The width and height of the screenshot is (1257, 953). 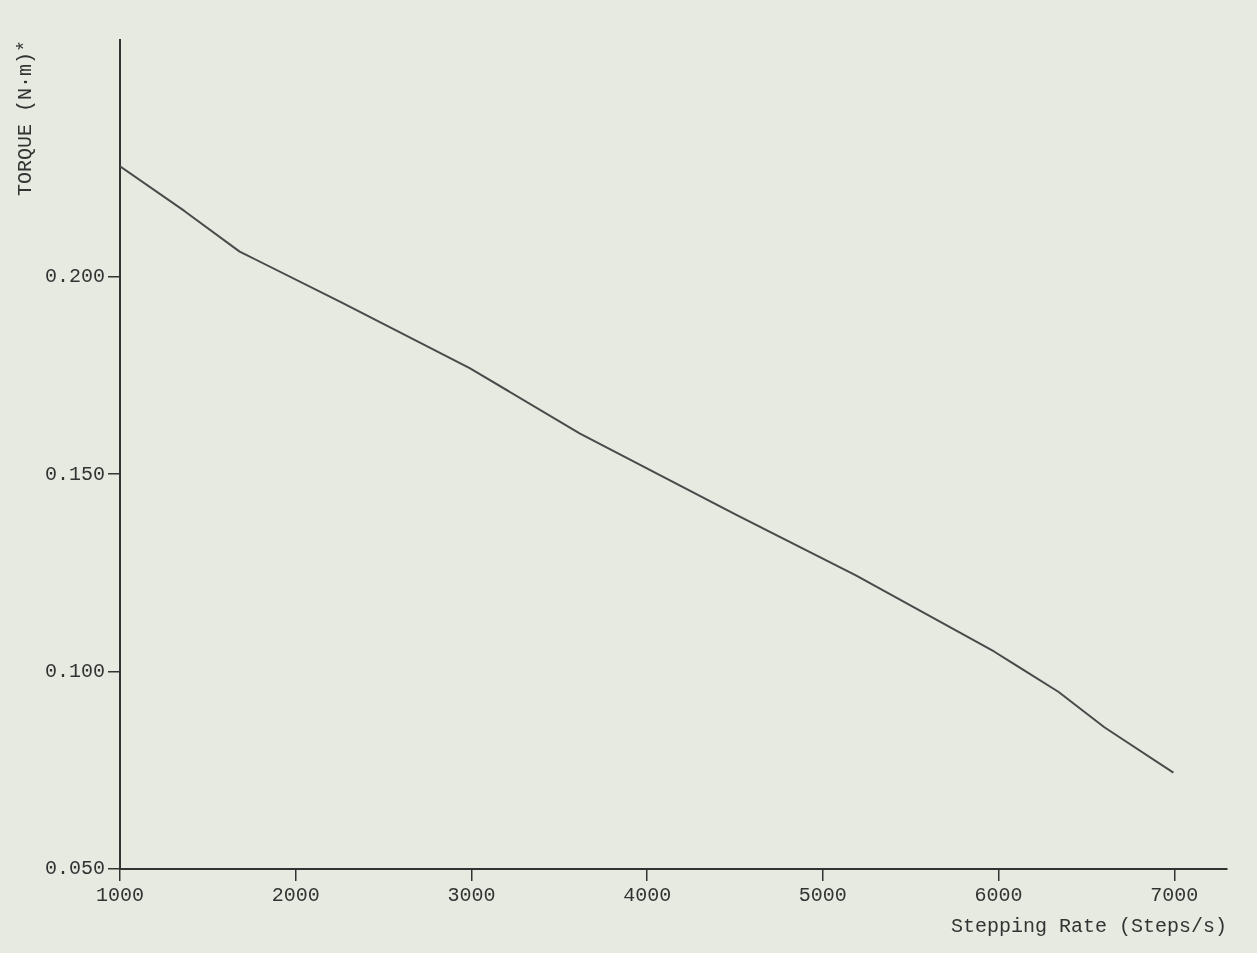 I want to click on y-tick-label: 0.050, so click(x=75, y=869).